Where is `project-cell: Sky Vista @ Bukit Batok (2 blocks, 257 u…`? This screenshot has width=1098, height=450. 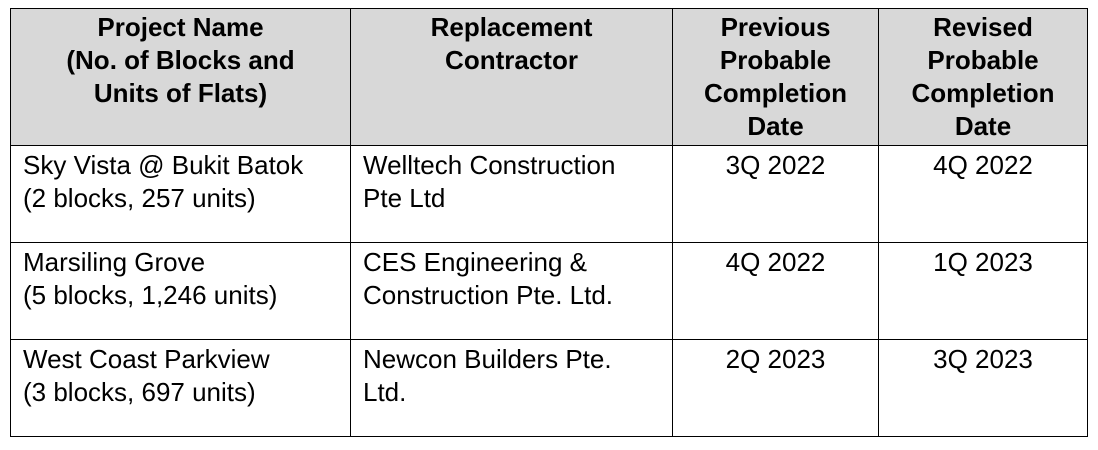 project-cell: Sky Vista @ Bukit Batok (2 blocks, 257 u… is located at coordinates (180, 194).